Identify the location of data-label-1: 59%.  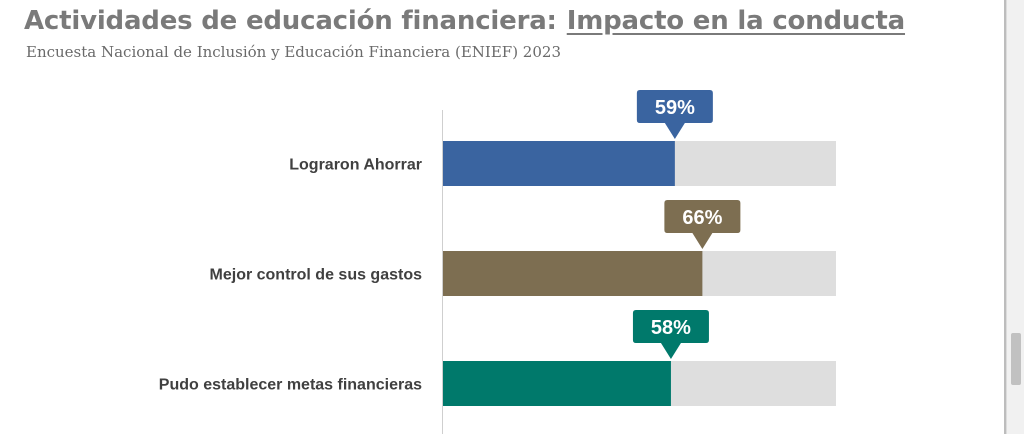
(675, 108).